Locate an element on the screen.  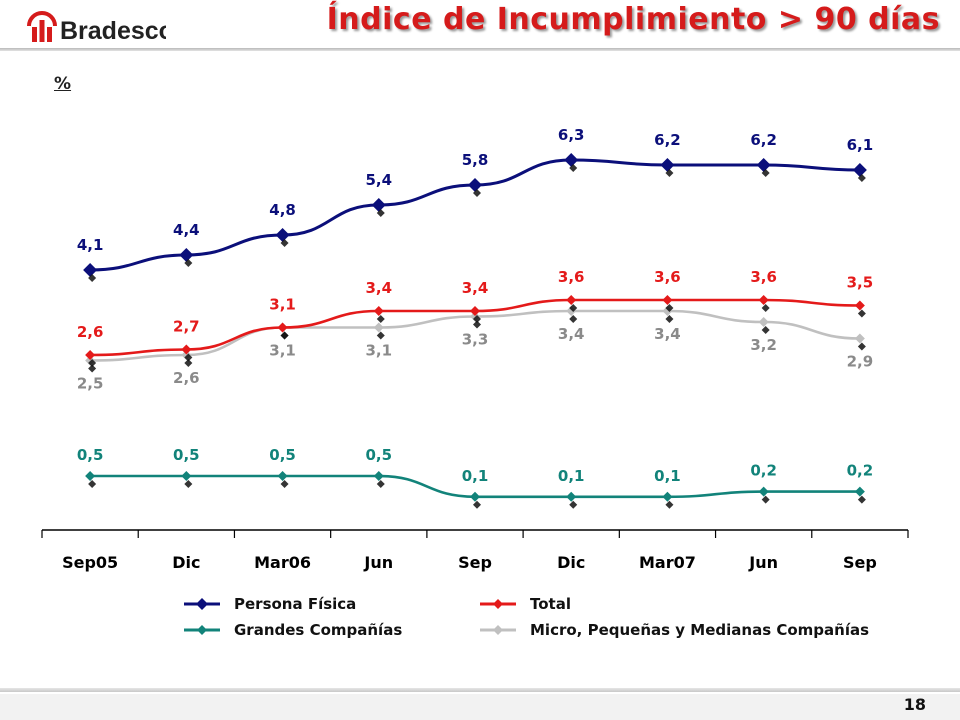
data-label-persona-fisica: 4,8 is located at coordinates (282, 210).